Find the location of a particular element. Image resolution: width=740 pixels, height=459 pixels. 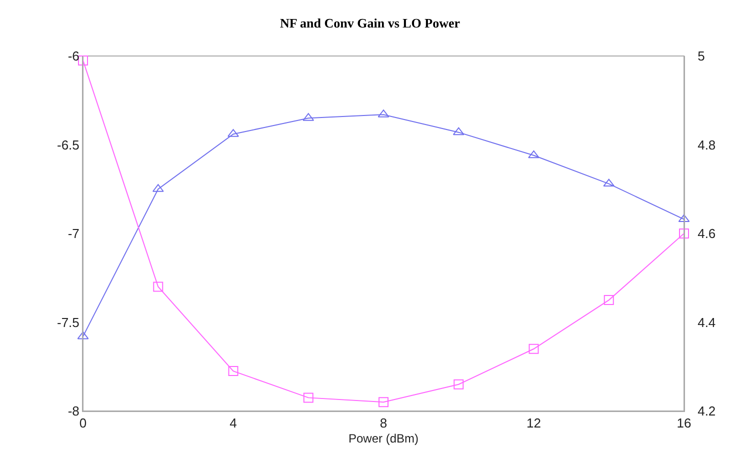

x-tick-label: 4 is located at coordinates (233, 423).